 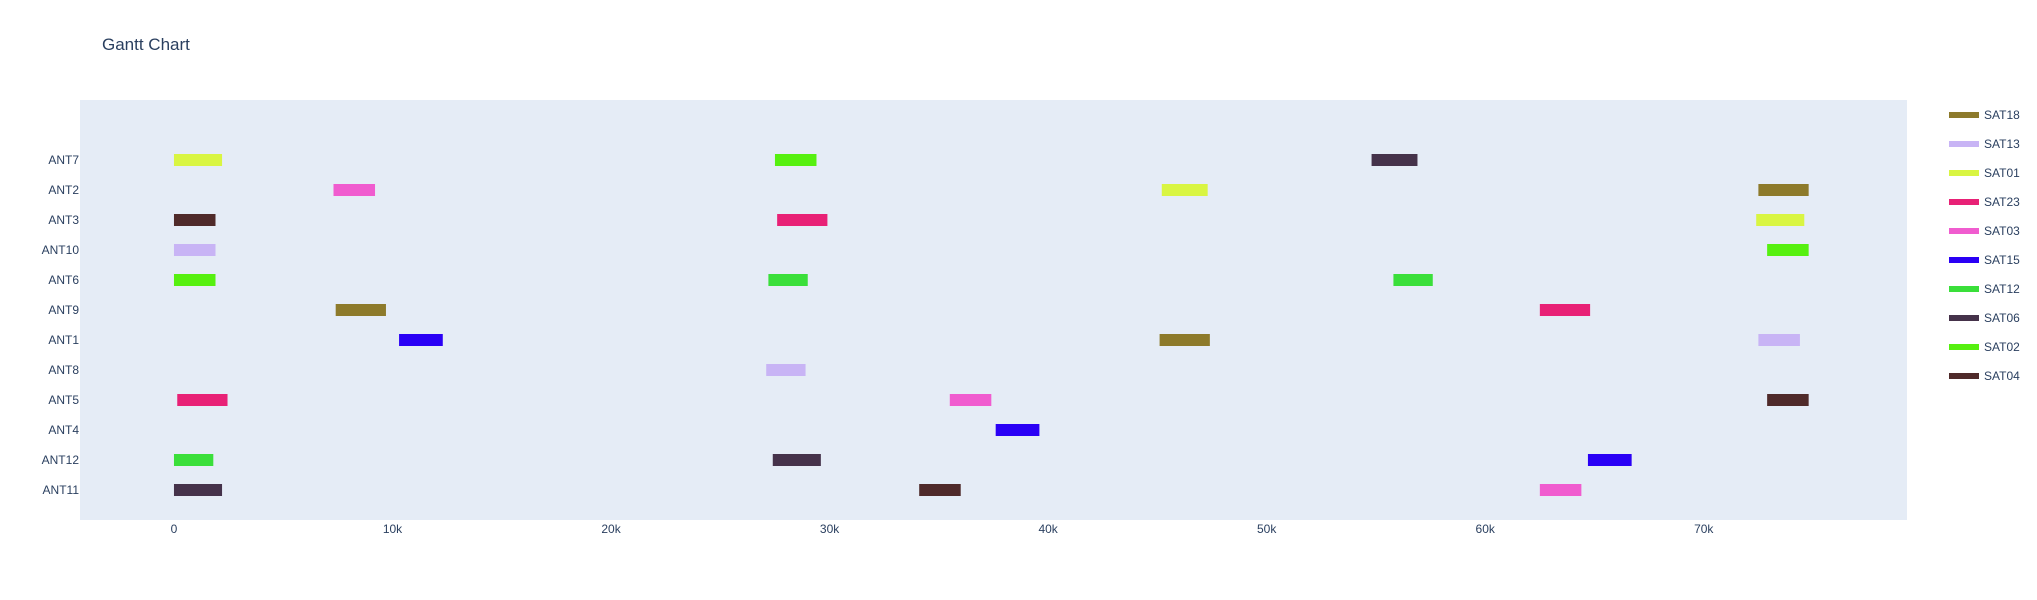 I want to click on x-tick-label: 40k, so click(x=1048, y=529).